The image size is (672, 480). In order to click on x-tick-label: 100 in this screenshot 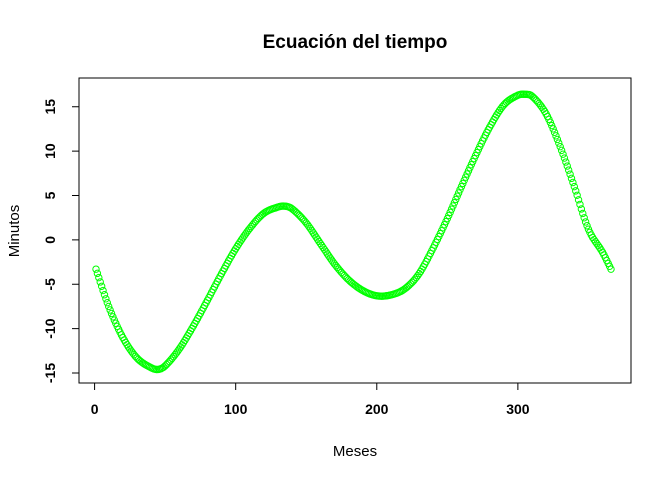, I will do `click(236, 409)`.